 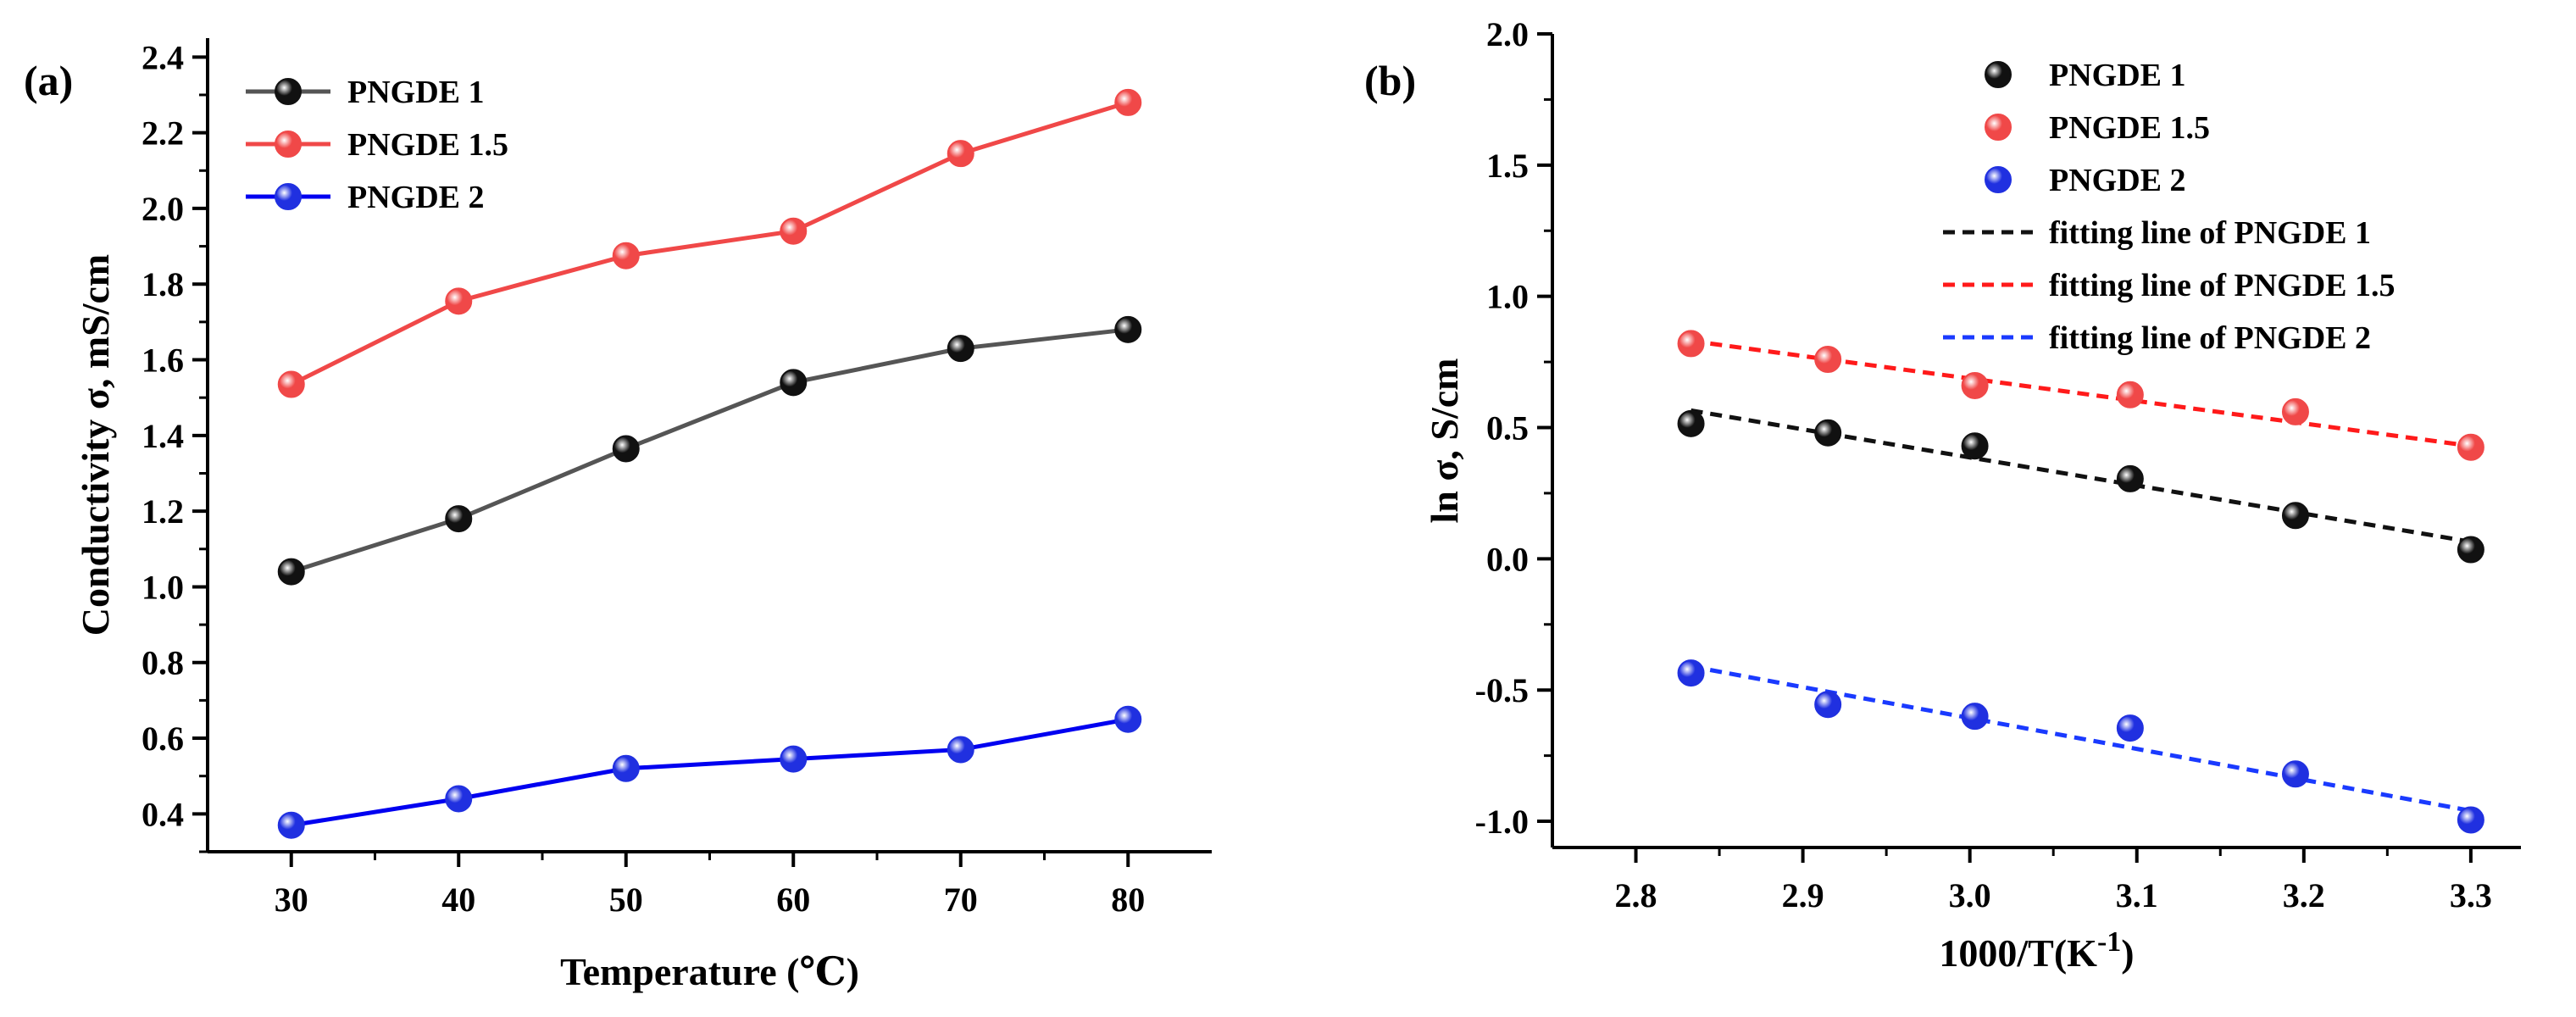 What do you see at coordinates (2304, 895) in the screenshot?
I see `x-tick-label: 3.2` at bounding box center [2304, 895].